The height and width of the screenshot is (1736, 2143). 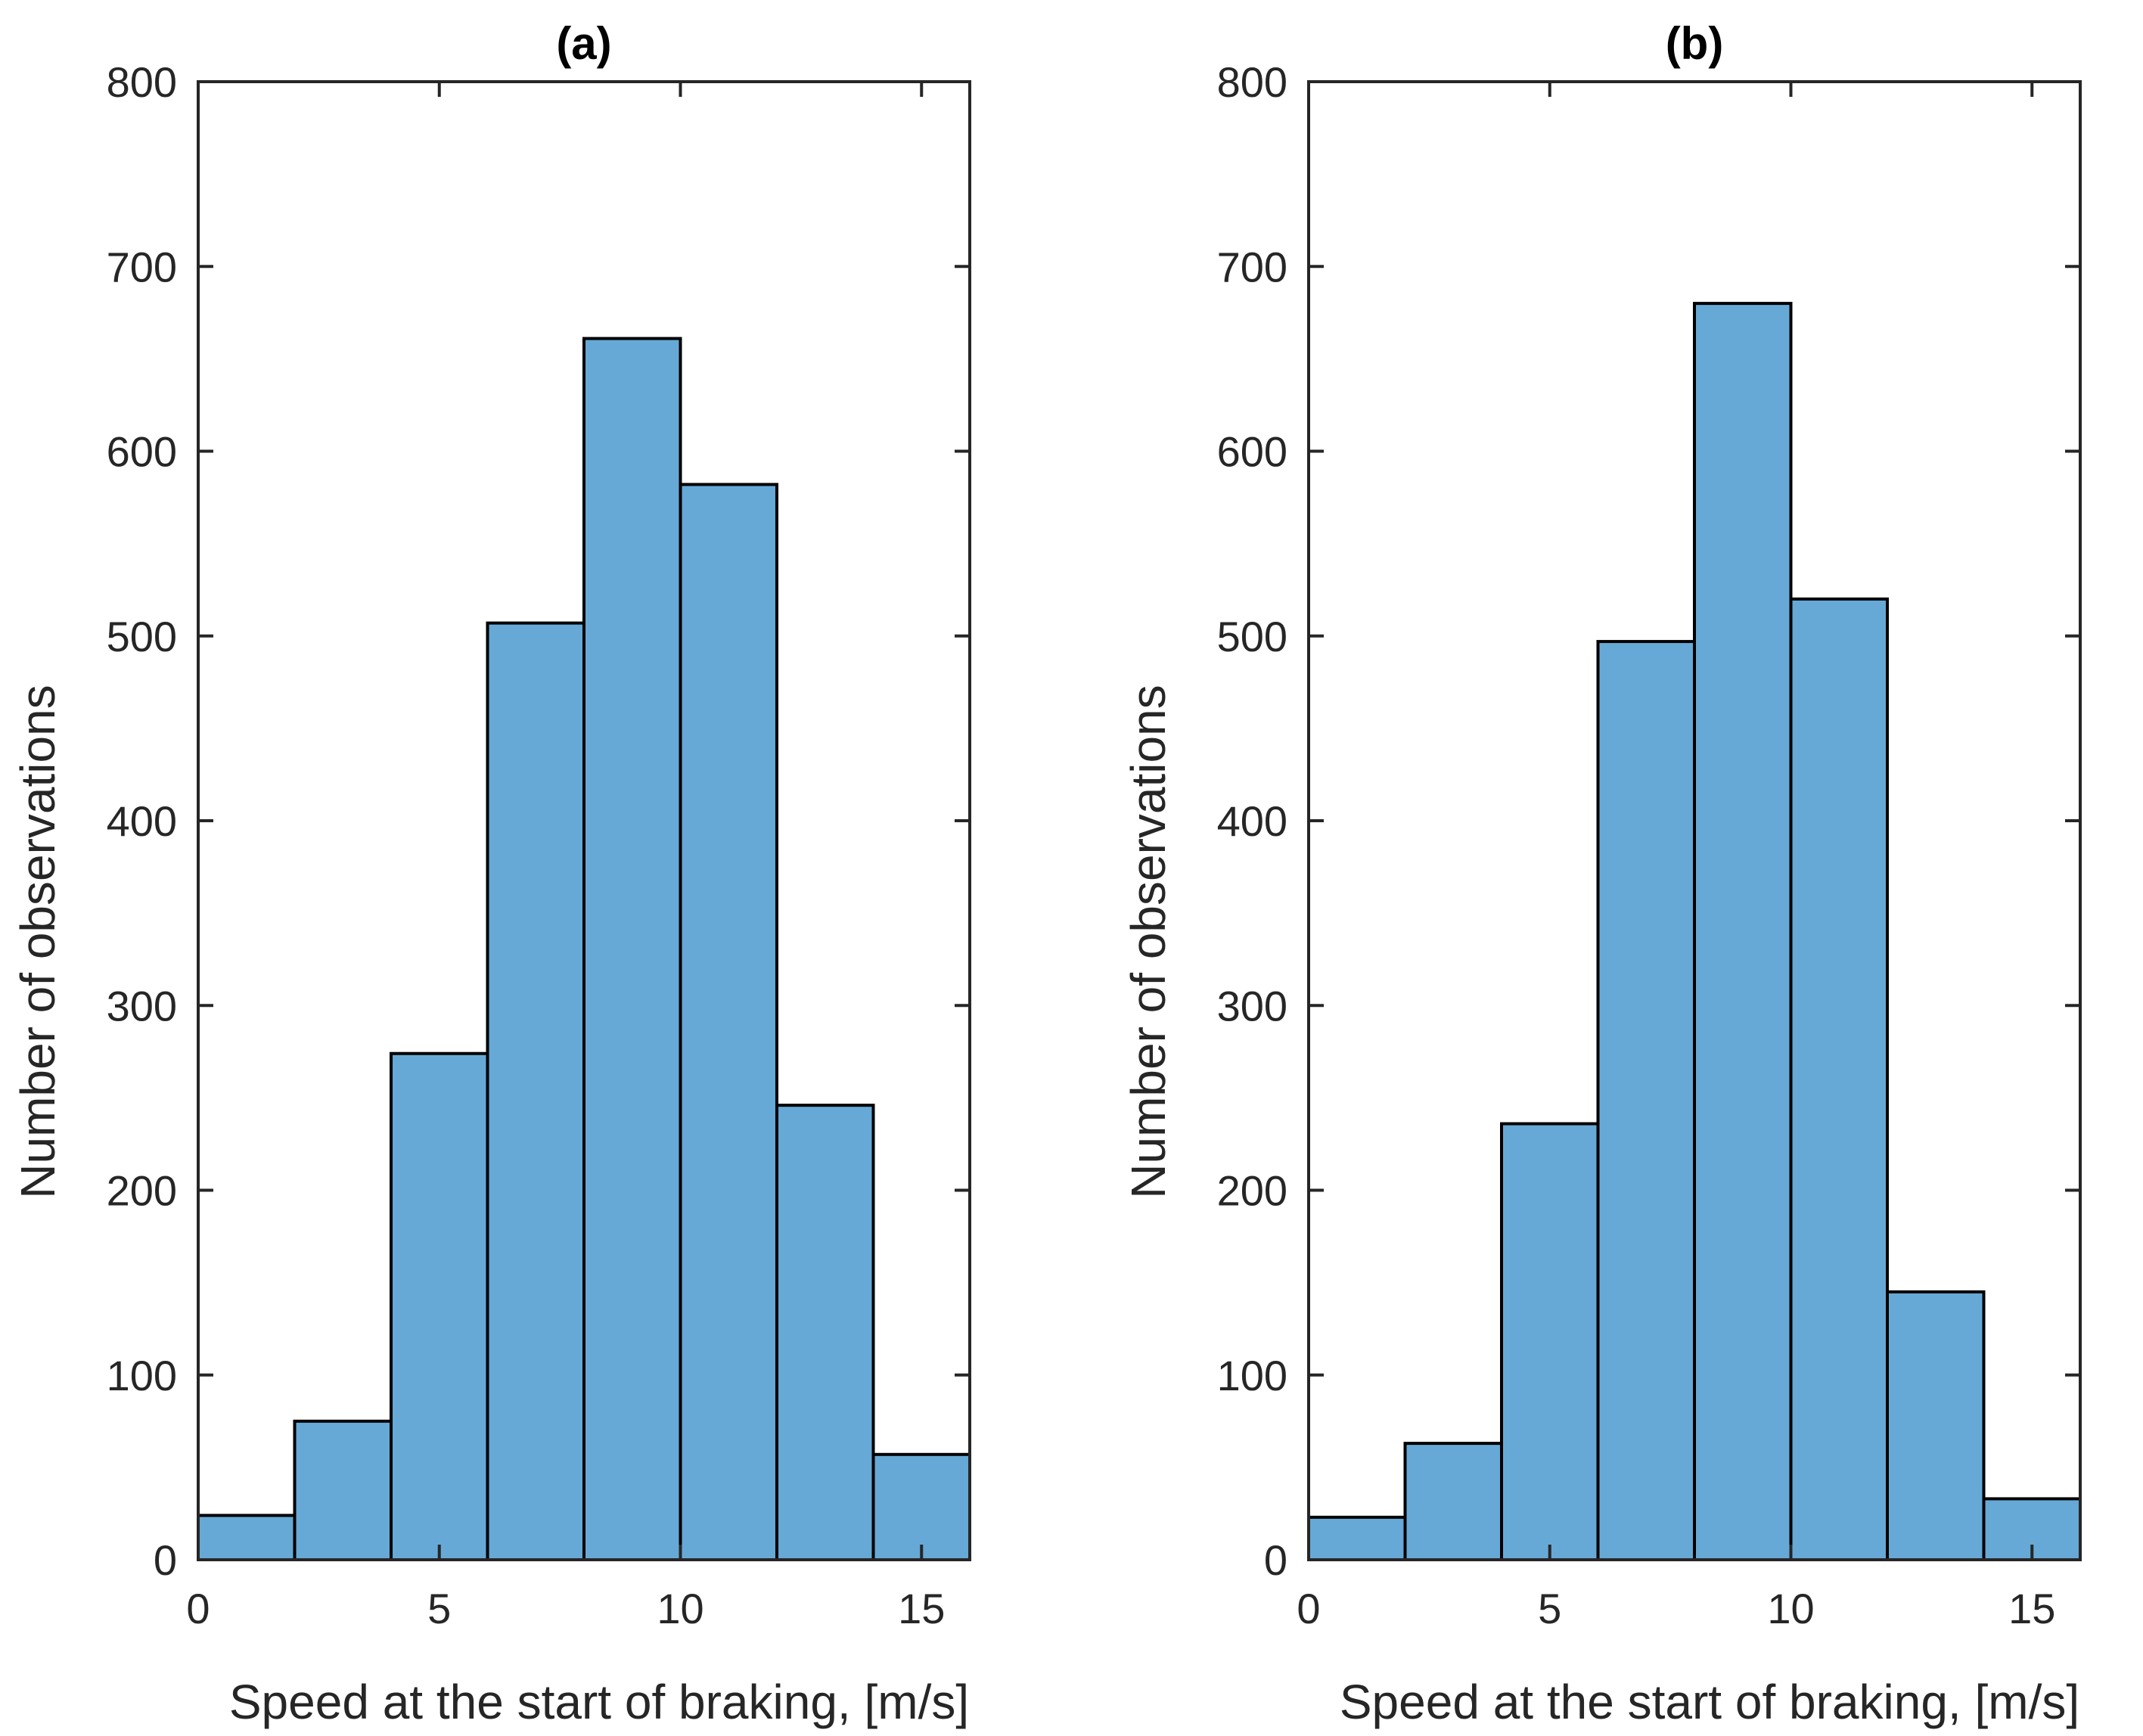 I want to click on panel-title-b: (b), so click(x=1695, y=43).